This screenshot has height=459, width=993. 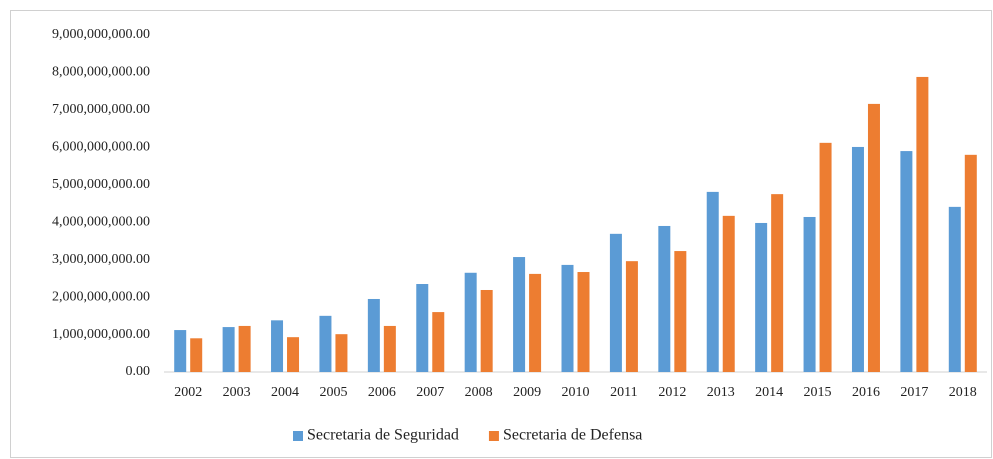 What do you see at coordinates (333, 392) in the screenshot?
I see `x-tick-label: 2005` at bounding box center [333, 392].